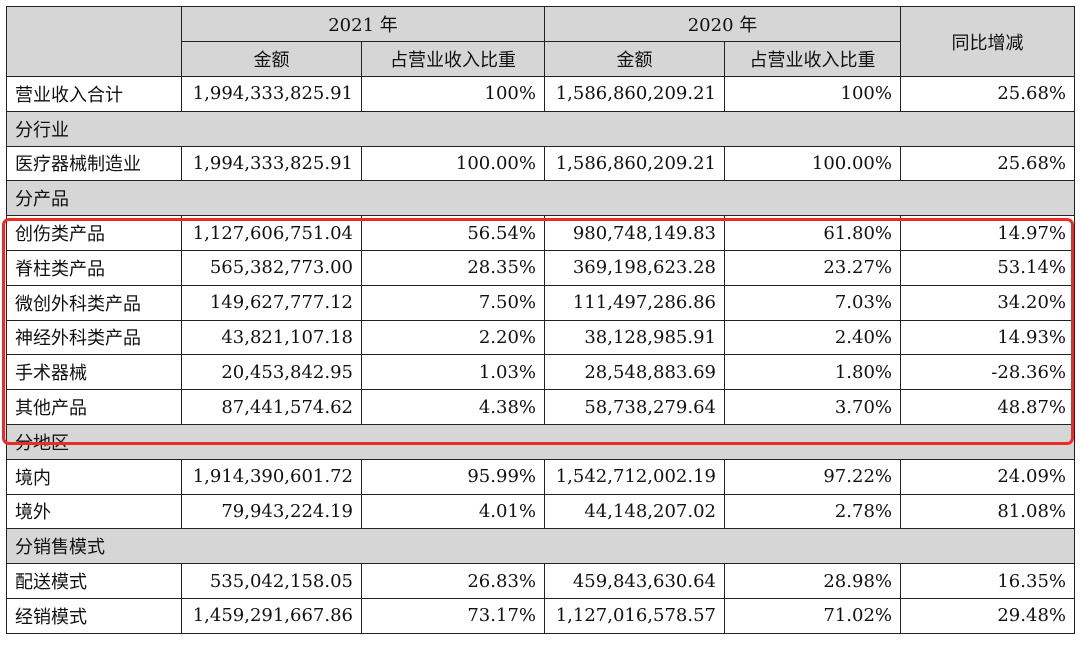  What do you see at coordinates (634, 581) in the screenshot?
I see `amount-2020-cell: 459,843,630.64` at bounding box center [634, 581].